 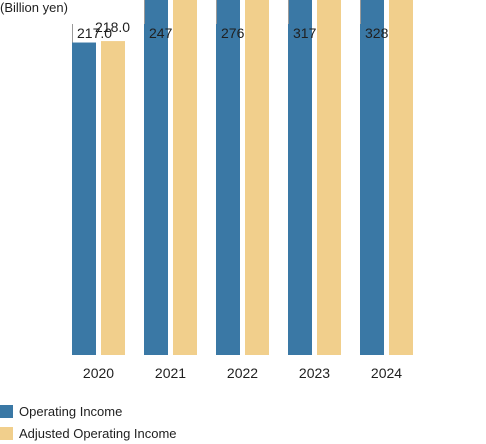 I want to click on x-tick-label-2021: 2021, so click(x=170, y=373).